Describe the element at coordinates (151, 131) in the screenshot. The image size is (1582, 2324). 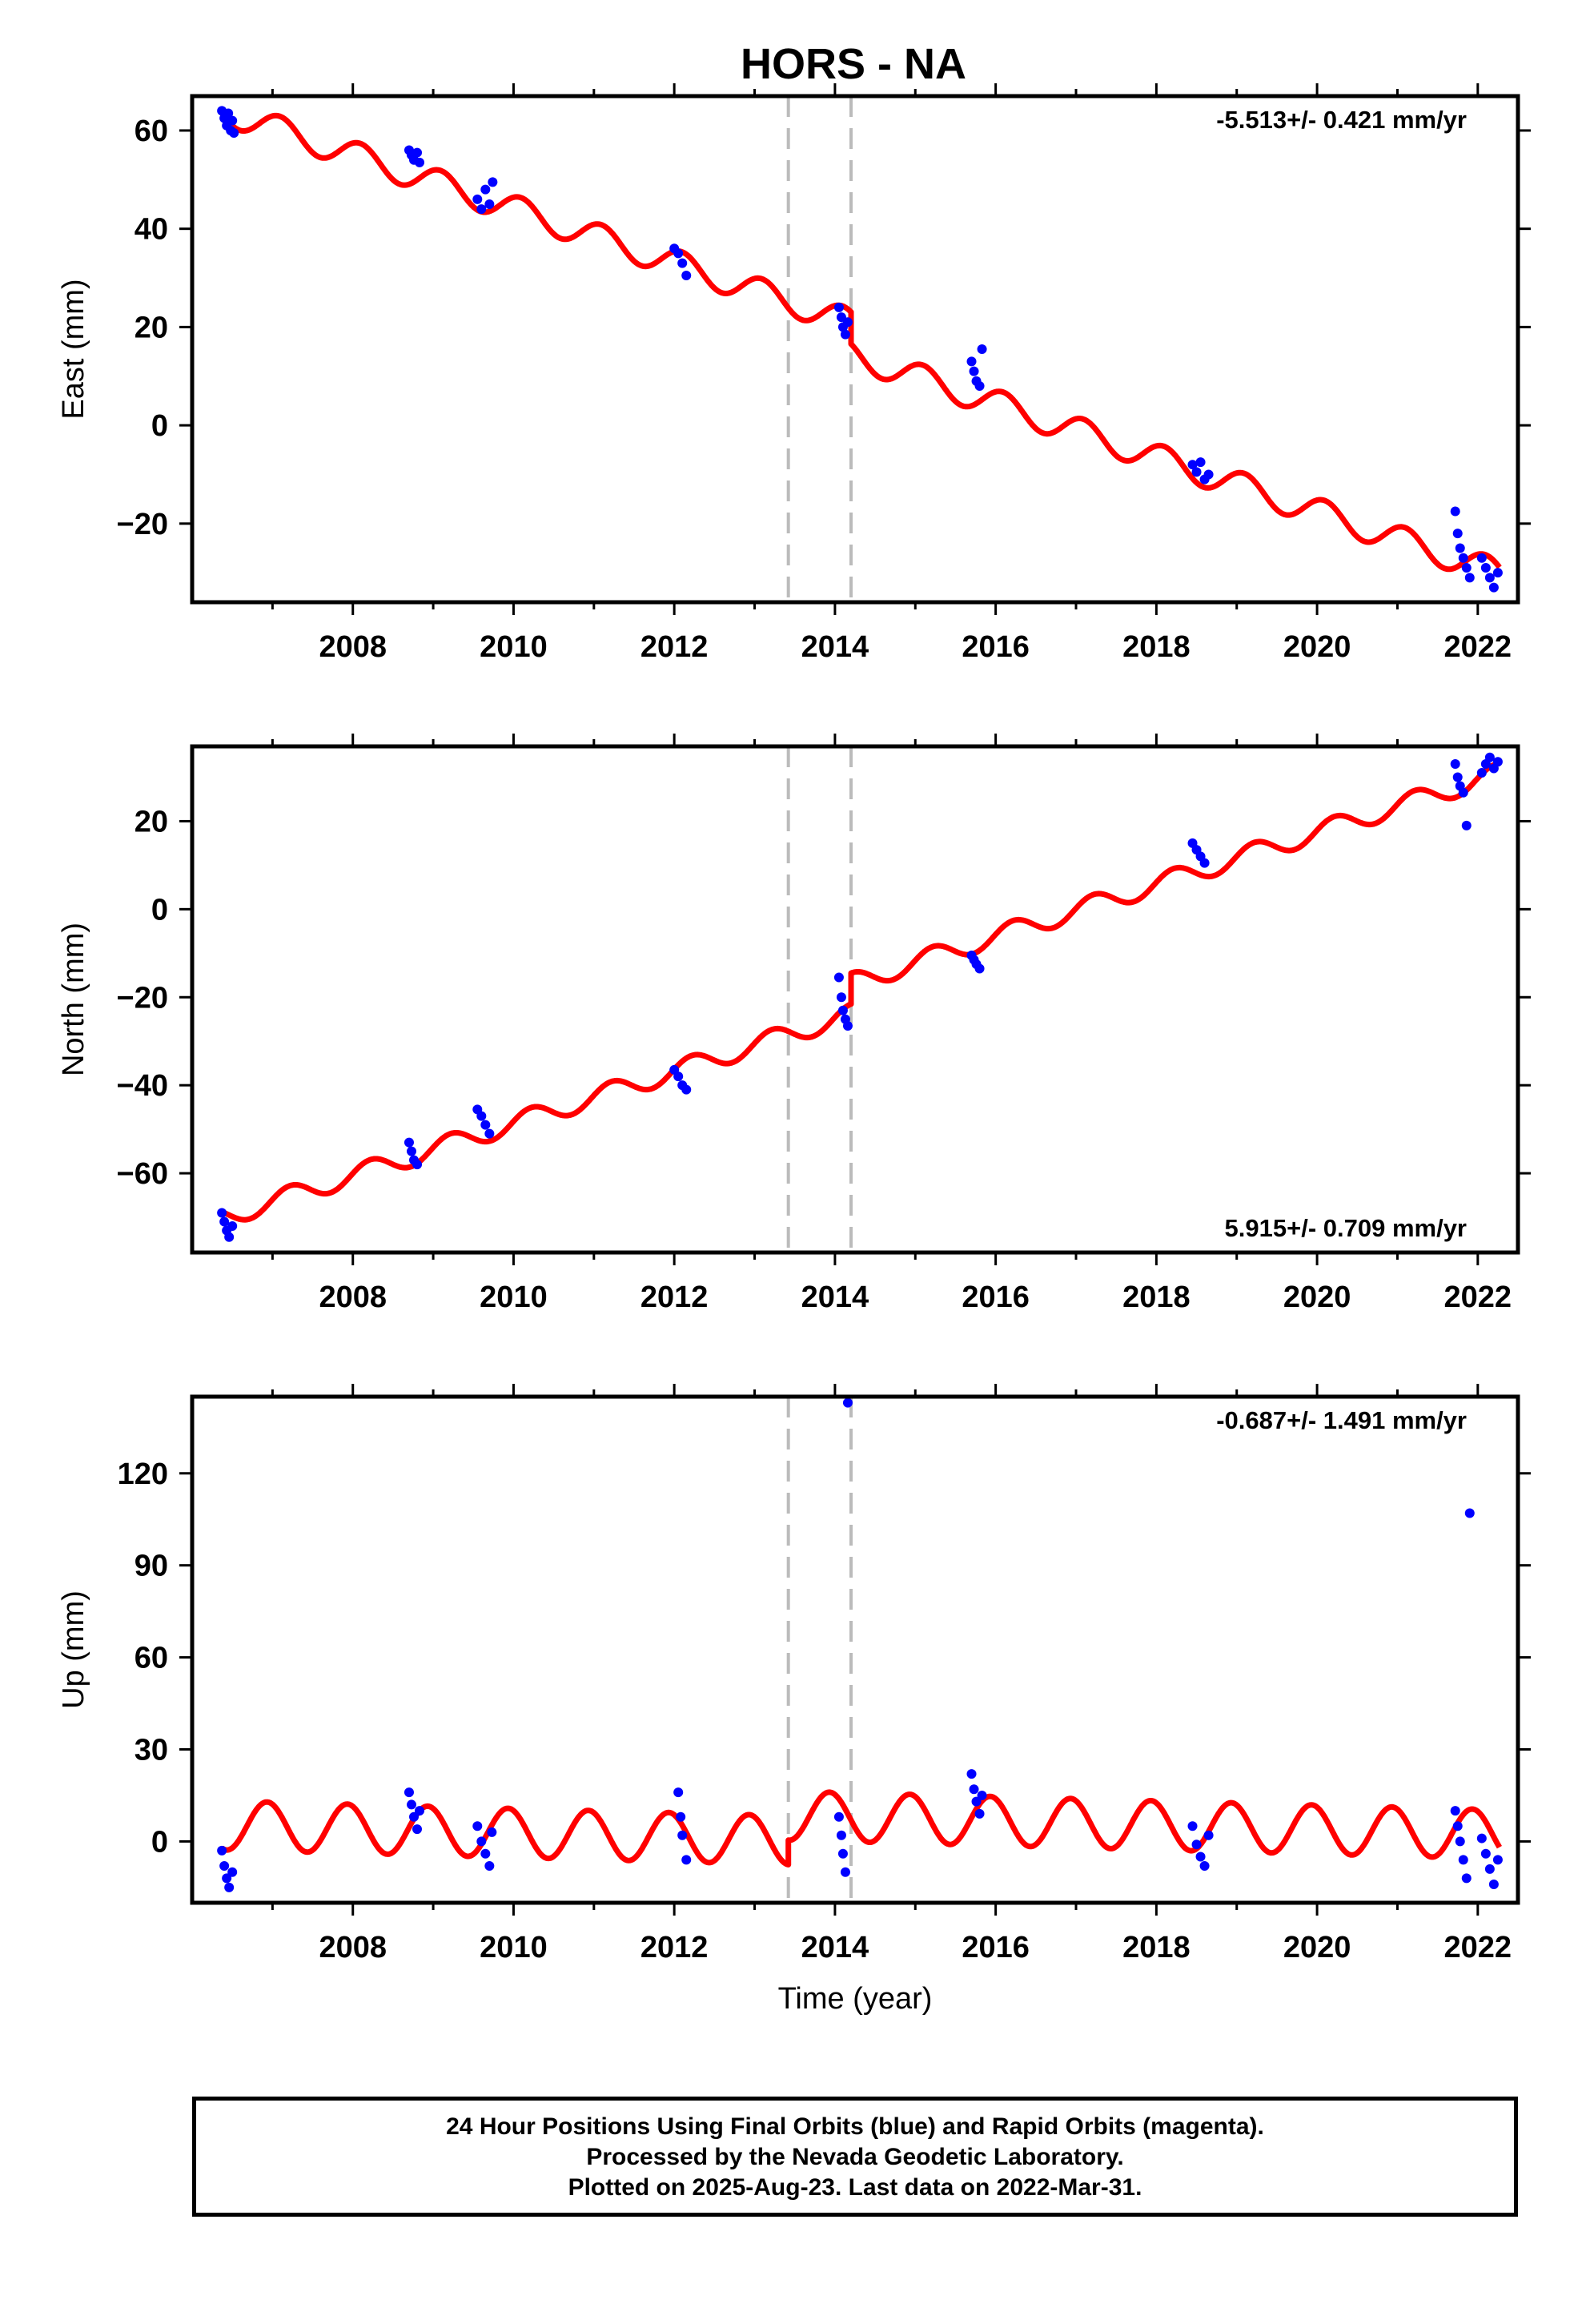
I see `y-tick-label: 60` at that location.